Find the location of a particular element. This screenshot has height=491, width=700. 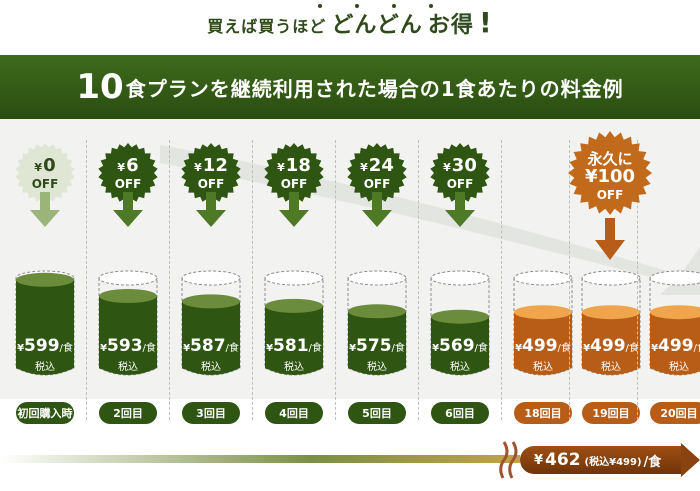

discount-badge: ¥0 OFF is located at coordinates (45, 173).